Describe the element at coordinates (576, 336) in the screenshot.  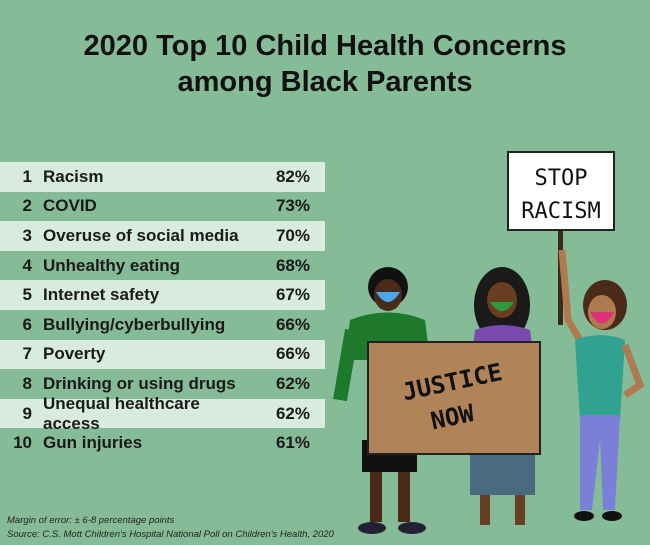
I see `woman-with-stop-sign: STOP RACISM` at that location.